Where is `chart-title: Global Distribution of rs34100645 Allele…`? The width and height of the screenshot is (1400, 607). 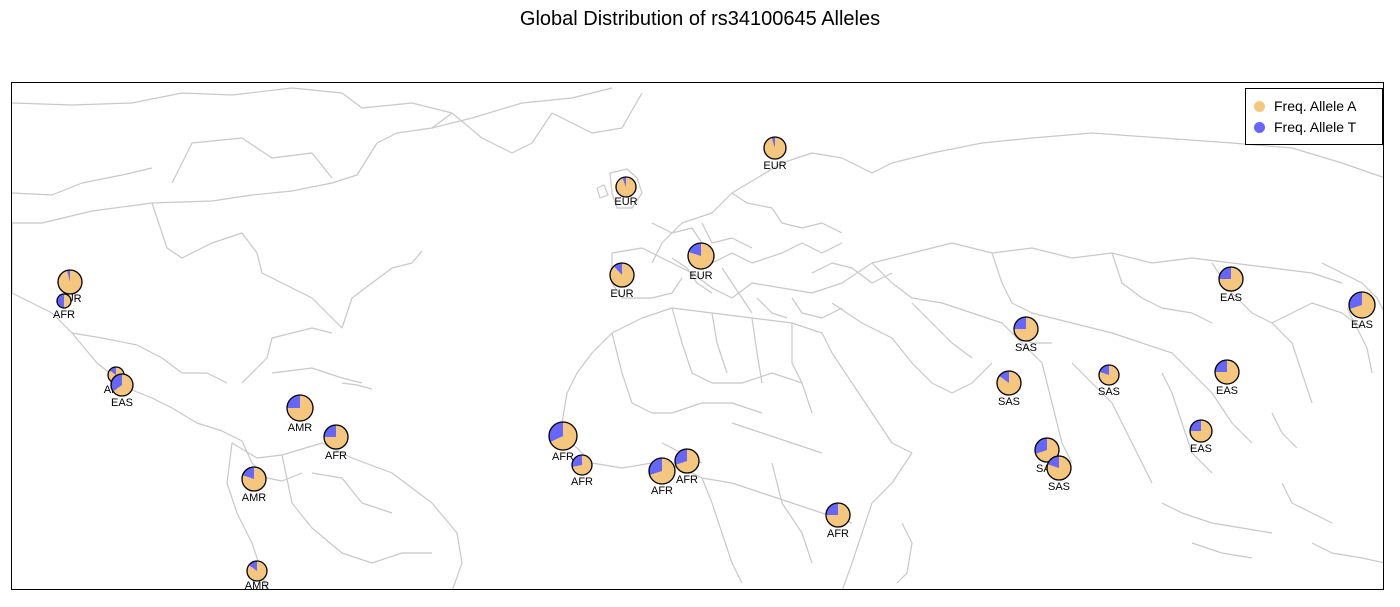
chart-title: Global Distribution of rs34100645 Allele… is located at coordinates (700, 19).